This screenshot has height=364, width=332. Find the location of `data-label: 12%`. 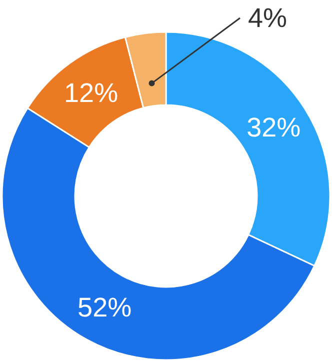

data-label: 12% is located at coordinates (91, 93).